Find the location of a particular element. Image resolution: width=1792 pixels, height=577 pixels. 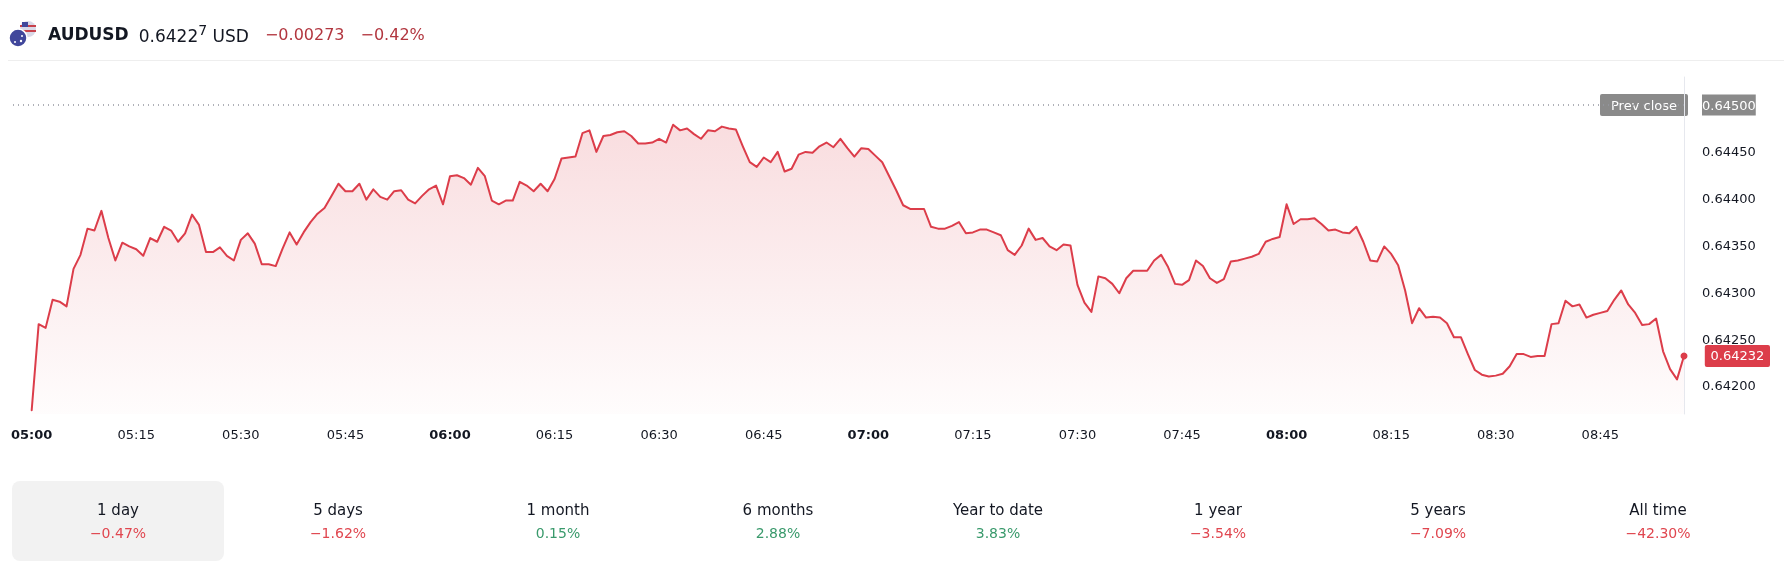

category-label: 5 years is located at coordinates (1438, 510).